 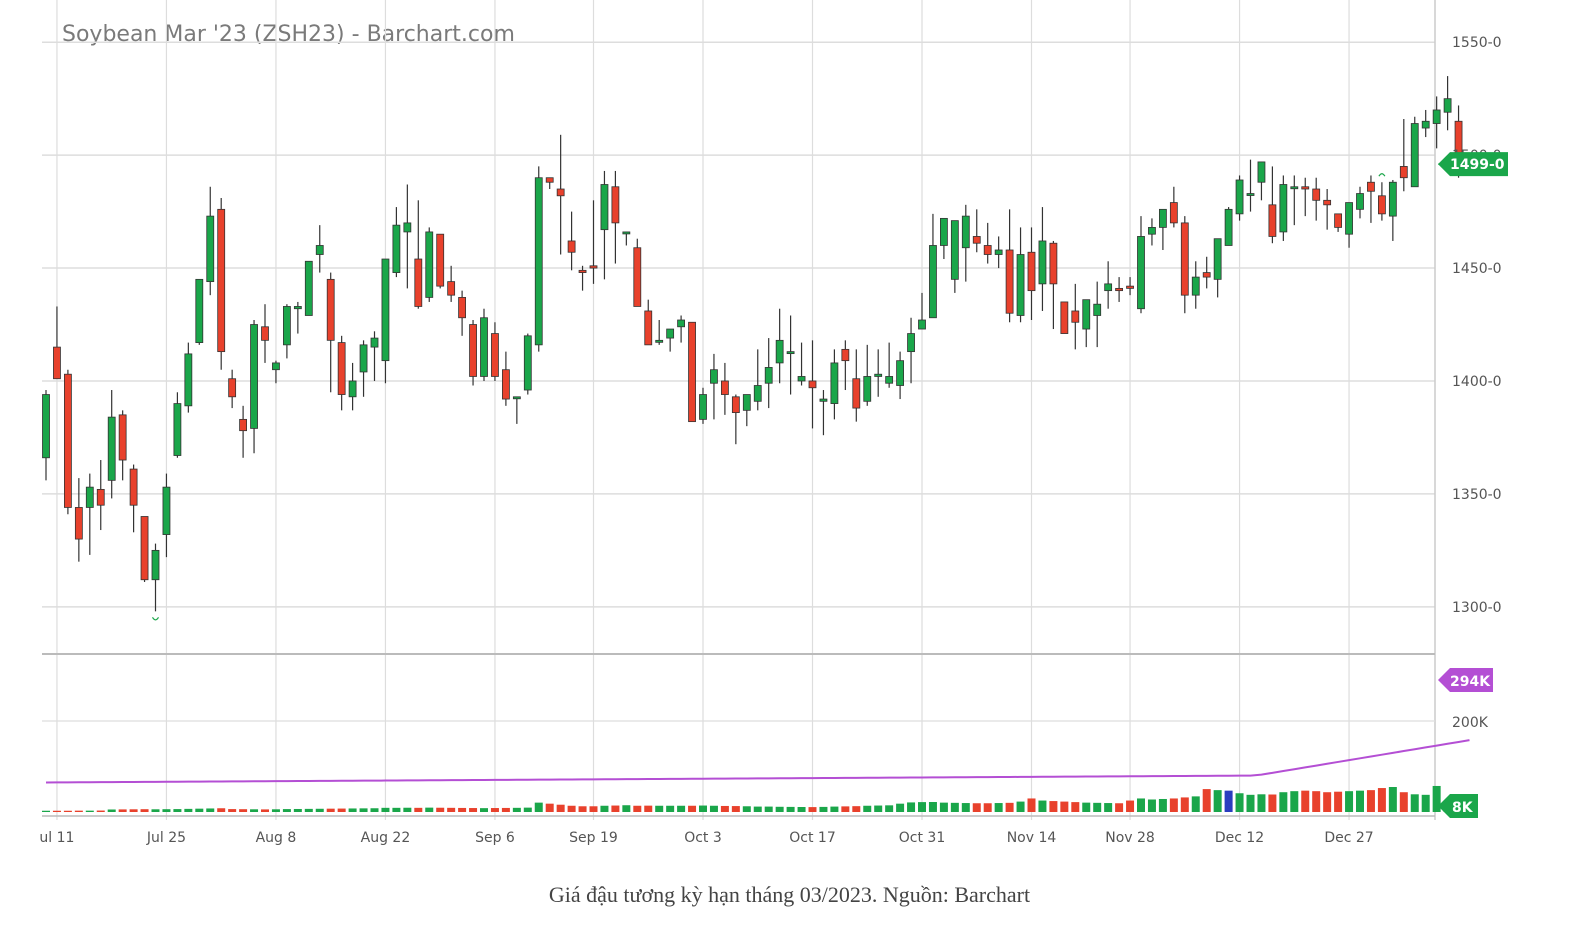 I want to click on date-tick-label: ul 11, so click(x=56, y=838).